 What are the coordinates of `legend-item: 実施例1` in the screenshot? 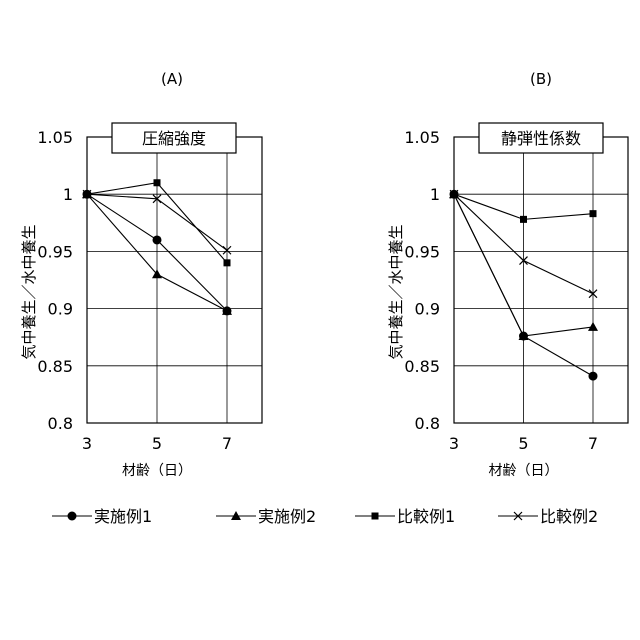 It's located at (102, 516).